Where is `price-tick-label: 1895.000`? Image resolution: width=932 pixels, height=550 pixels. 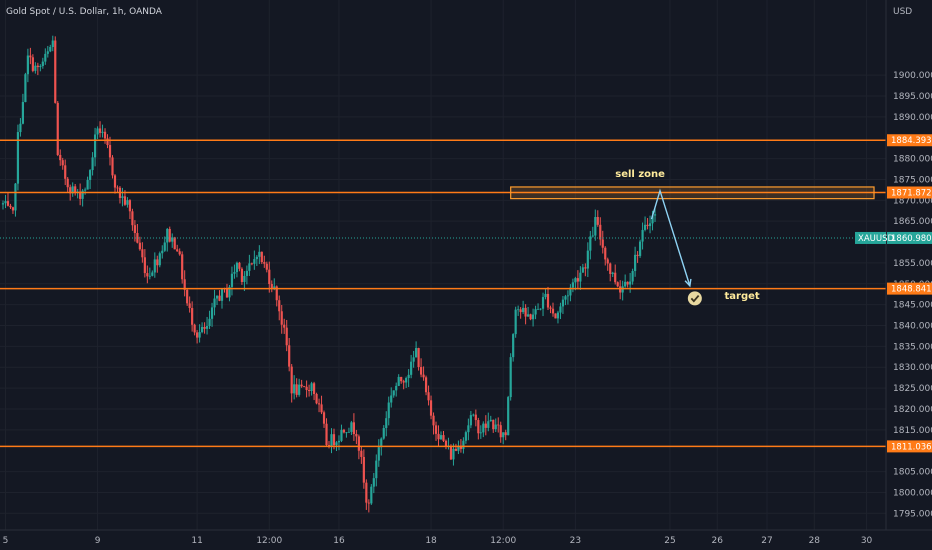 price-tick-label: 1895.000 is located at coordinates (912, 97).